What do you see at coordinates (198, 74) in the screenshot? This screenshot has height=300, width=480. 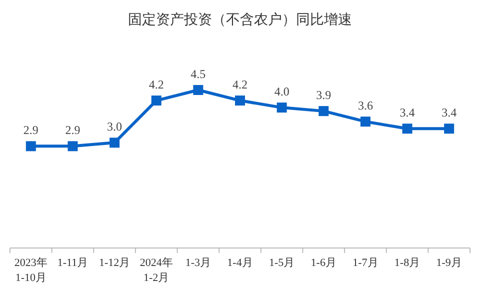 I see `data-label: 4.5` at bounding box center [198, 74].